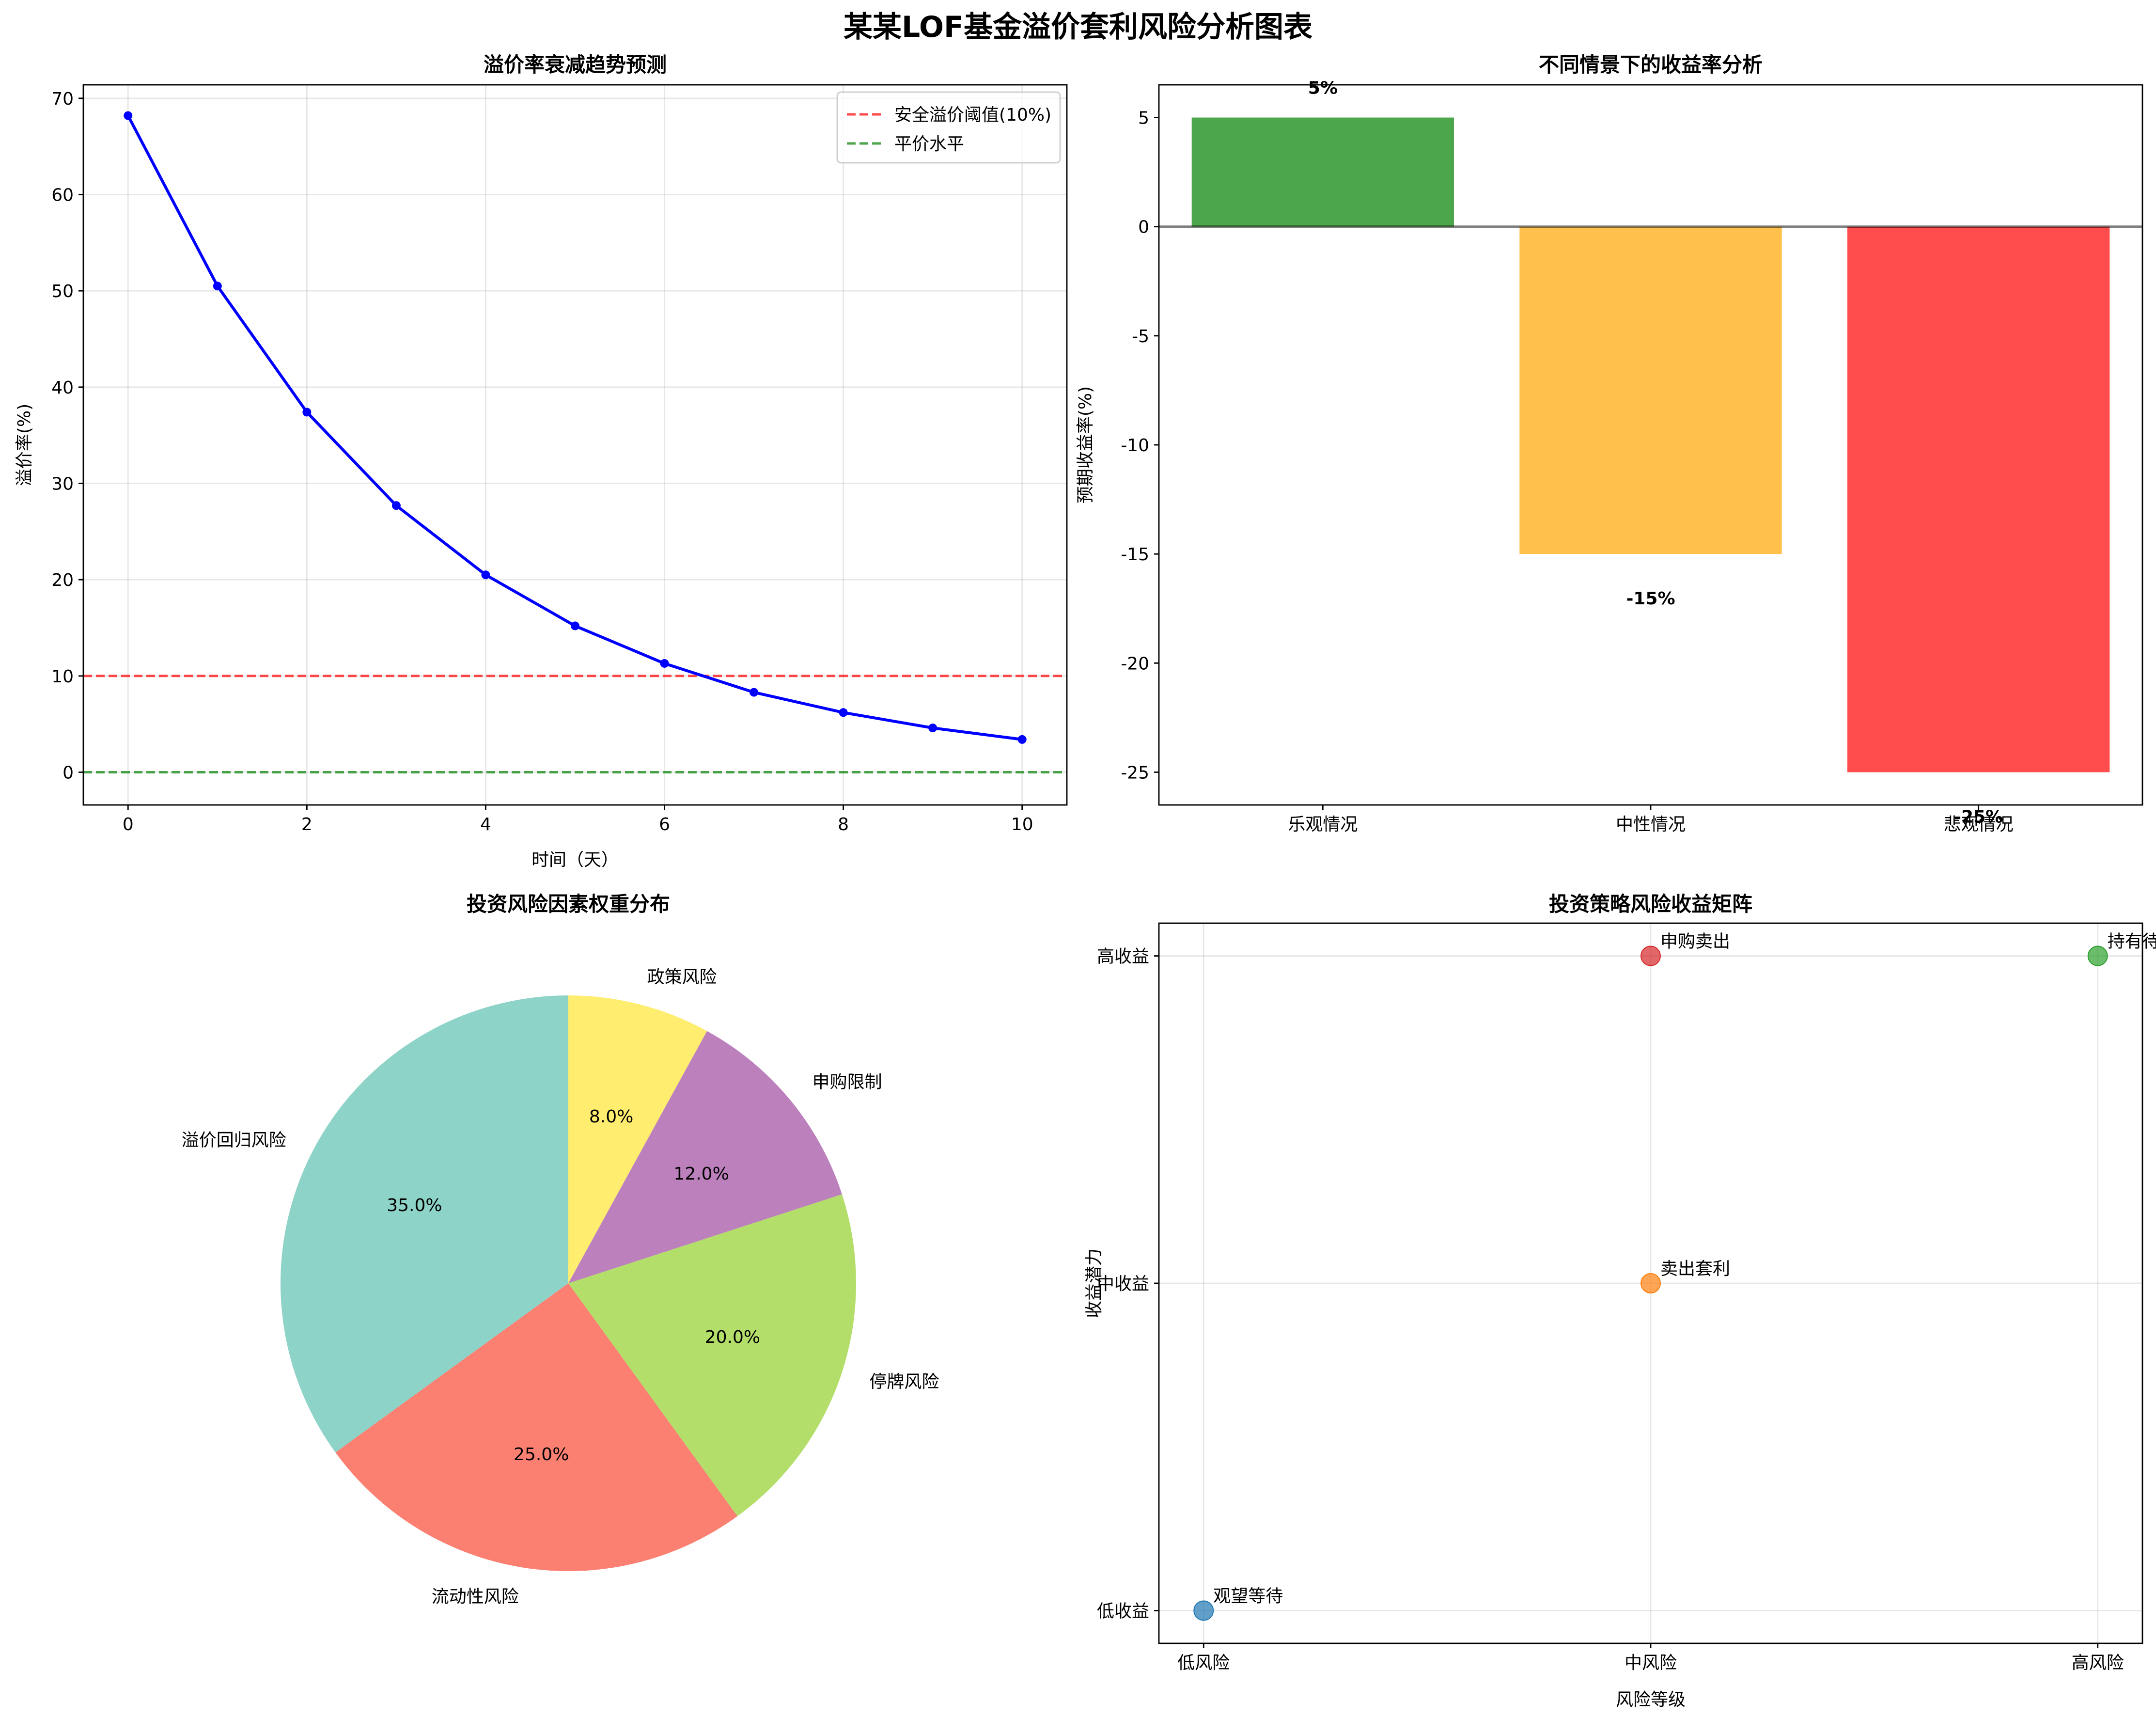 The width and height of the screenshot is (2156, 1717). I want to click on line-chart-x-tick-label: 8, so click(843, 825).